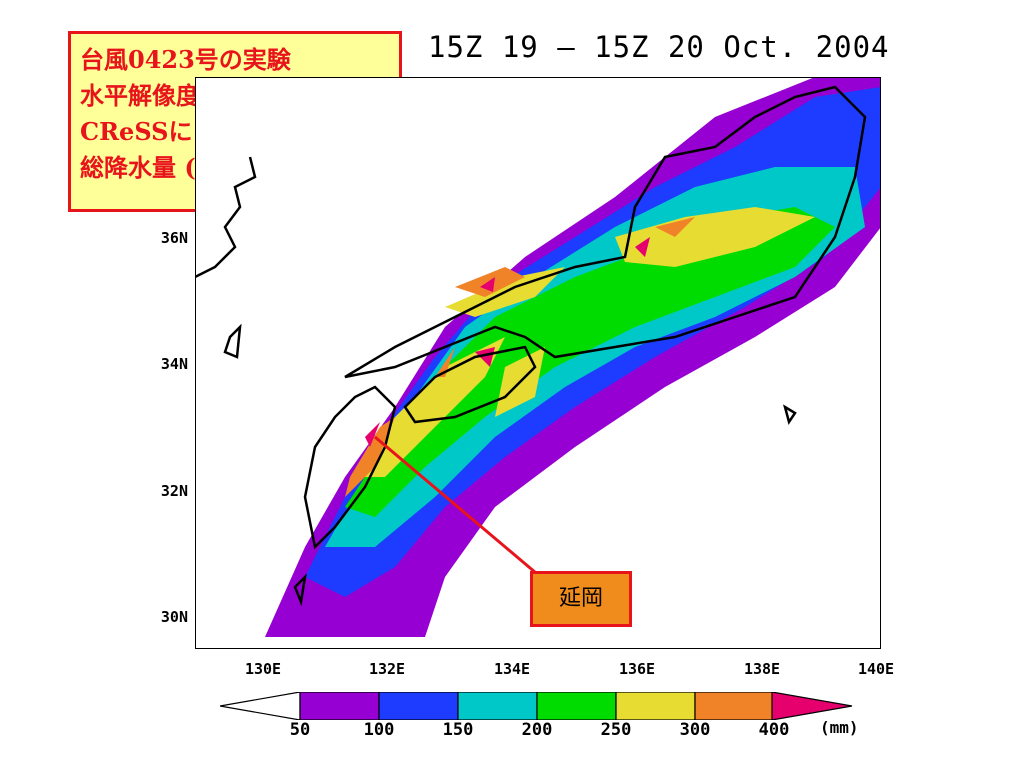  I want to click on period-title: 15Z 19 – 15Z 20 Oct. 2004, so click(659, 47).